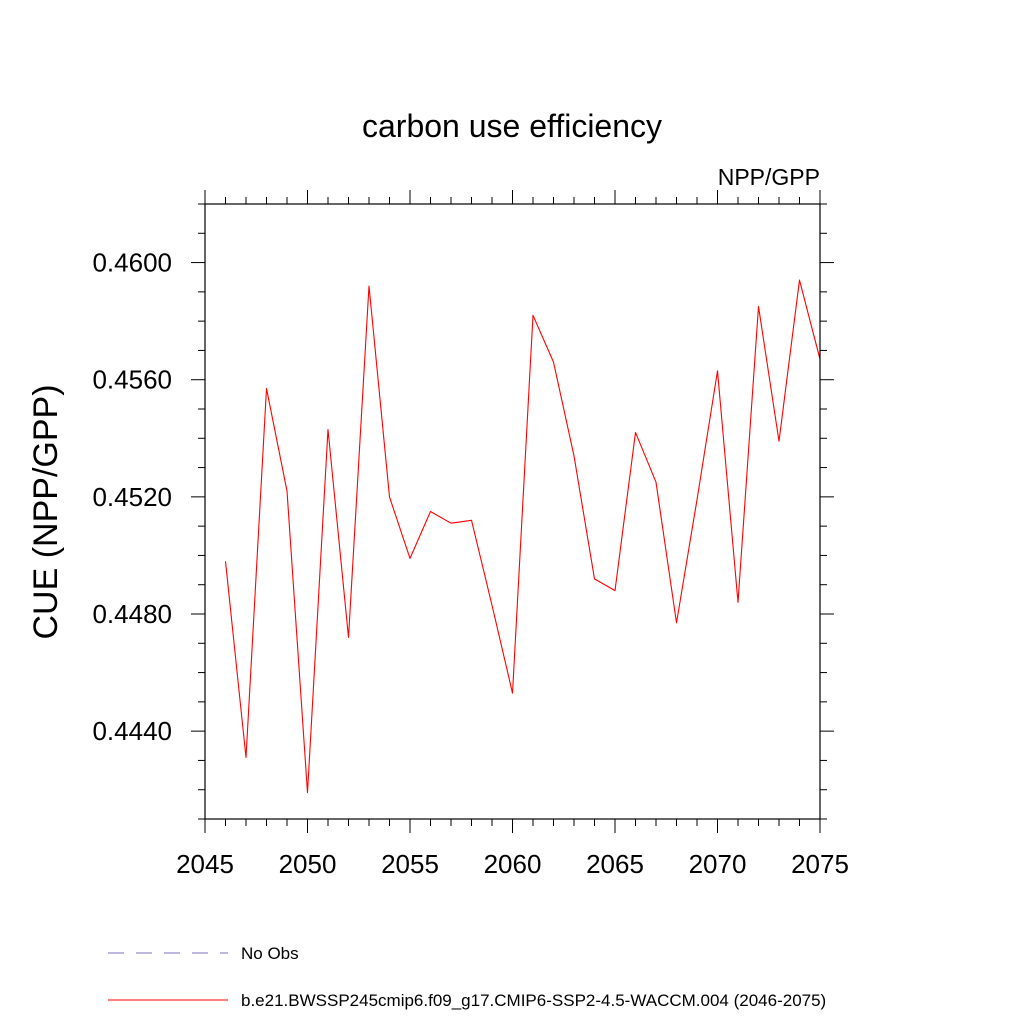 The width and height of the screenshot is (1024, 1024). I want to click on chart-title: carbon use efficiency, so click(512, 126).